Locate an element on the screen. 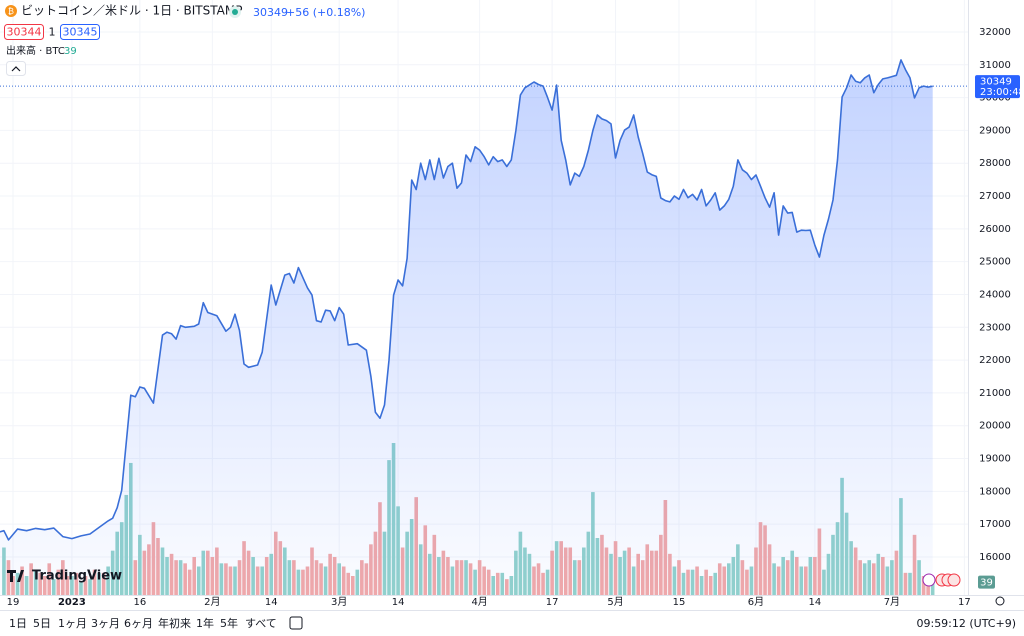 Image resolution: width=1024 pixels, height=636 pixels. y-tick-label: 20000 is located at coordinates (995, 426).